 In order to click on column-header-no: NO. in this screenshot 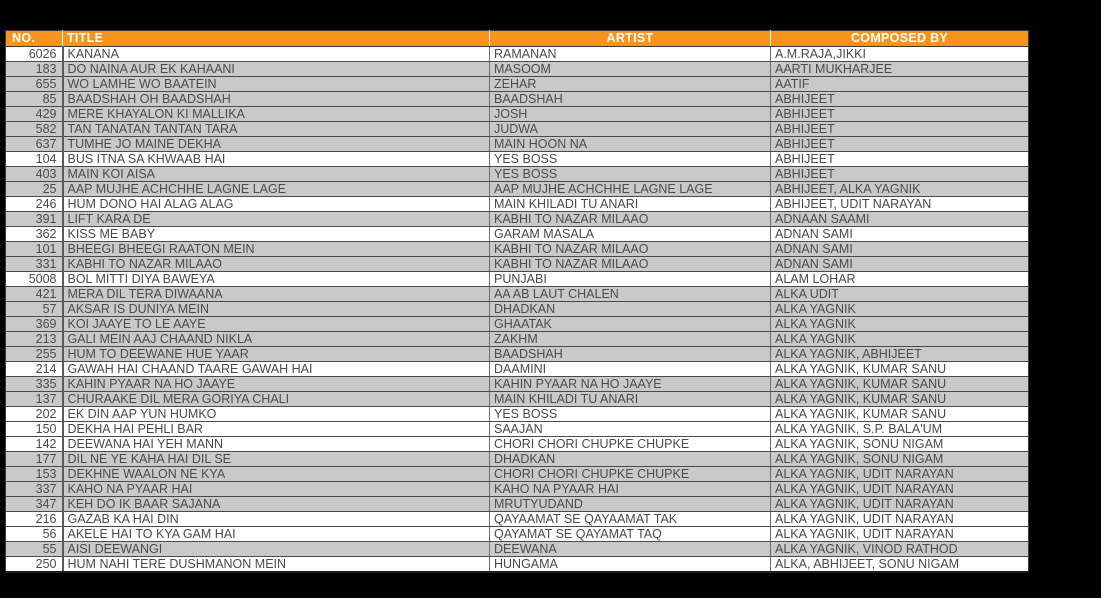, I will do `click(34, 38)`.